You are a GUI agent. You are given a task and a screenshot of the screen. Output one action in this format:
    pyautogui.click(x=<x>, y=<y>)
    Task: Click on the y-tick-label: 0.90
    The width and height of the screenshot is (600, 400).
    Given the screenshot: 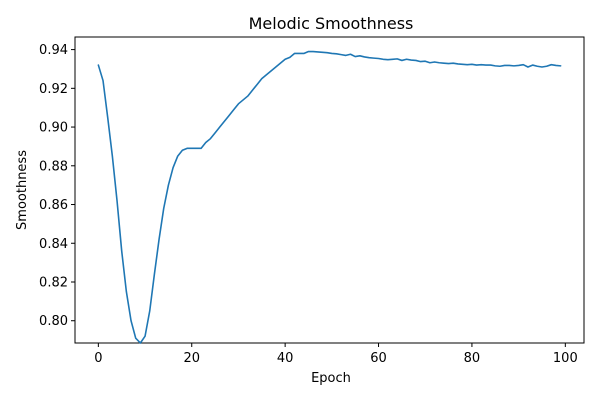 What is the action you would take?
    pyautogui.click(x=53, y=128)
    